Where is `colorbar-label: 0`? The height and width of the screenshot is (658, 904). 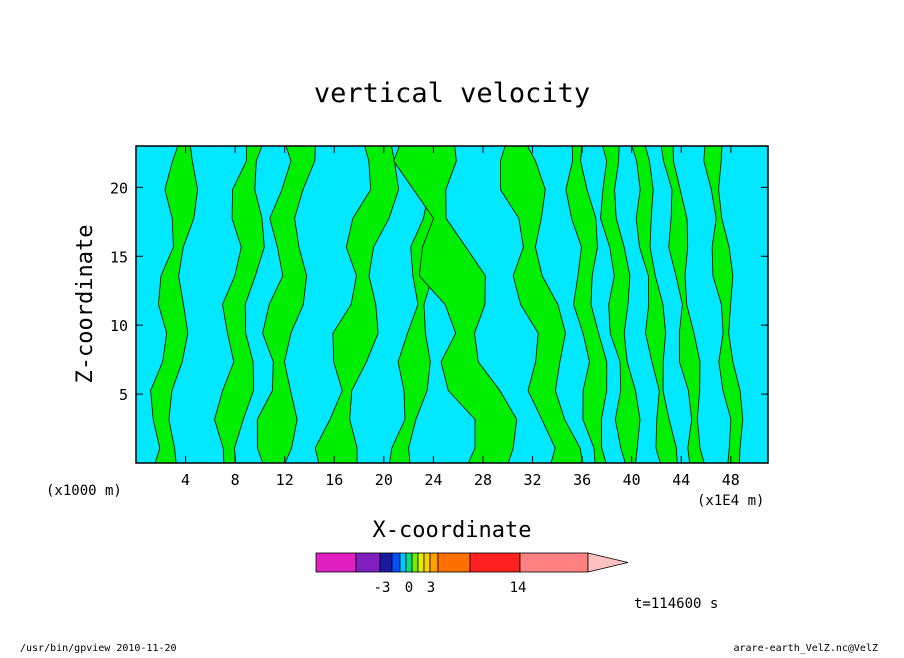 colorbar-label: 0 is located at coordinates (409, 588).